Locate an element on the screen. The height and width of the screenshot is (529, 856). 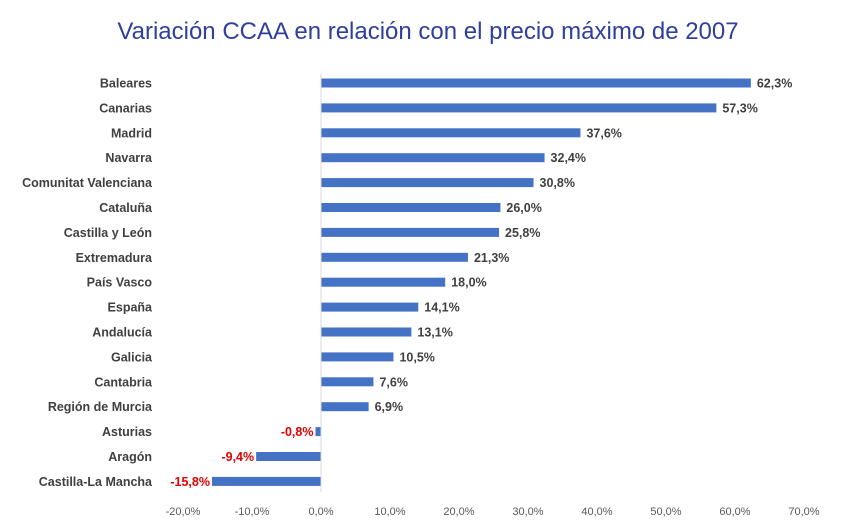
category-label: España is located at coordinates (131, 308).